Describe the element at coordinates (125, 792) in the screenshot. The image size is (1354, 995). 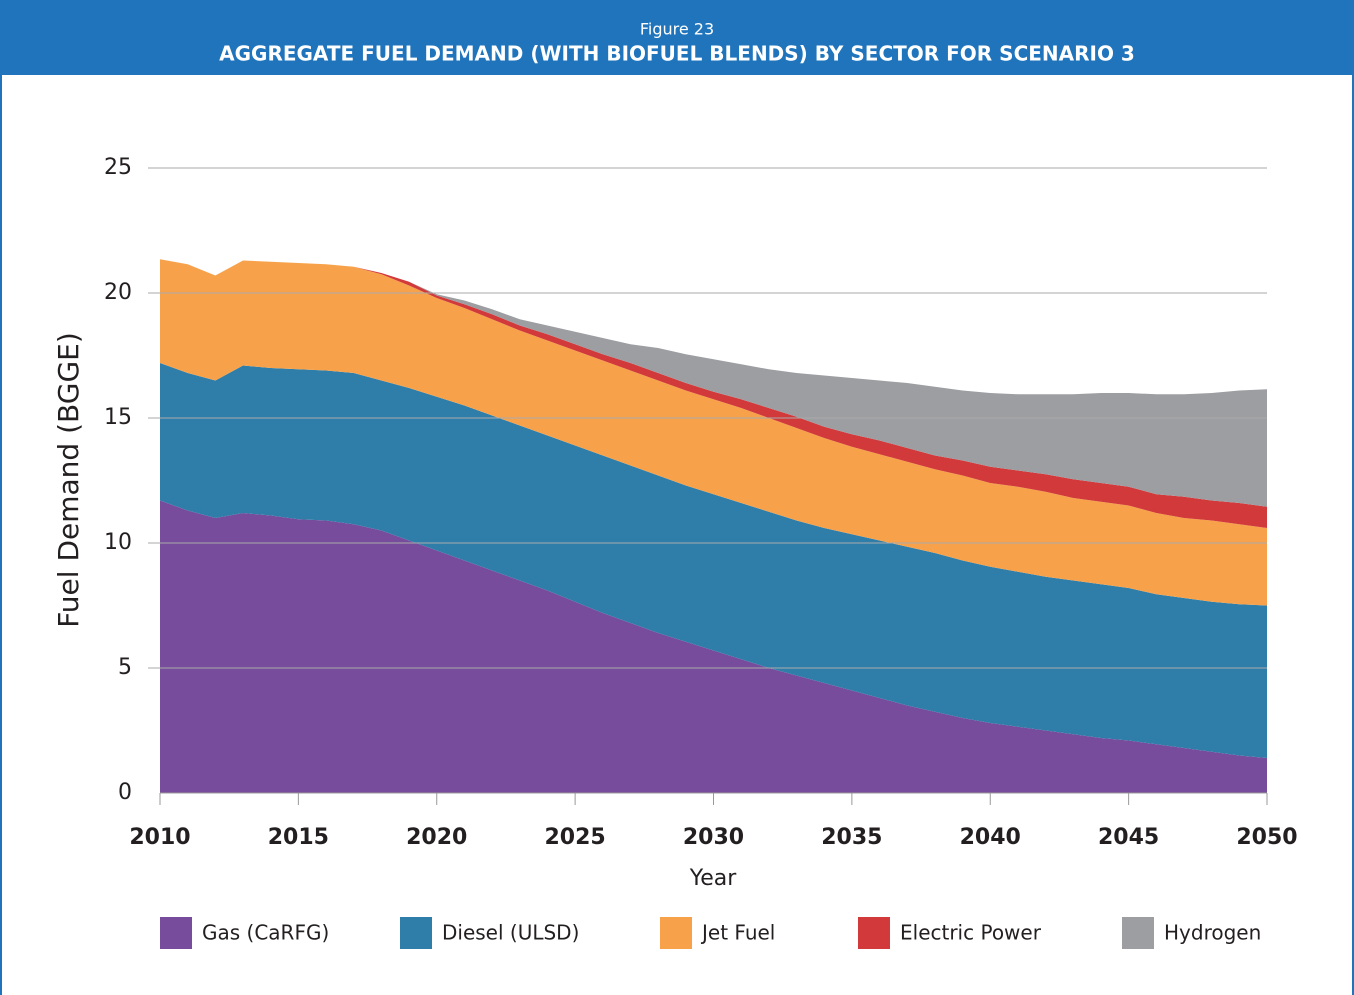
I see `y-tick-label: 0` at that location.